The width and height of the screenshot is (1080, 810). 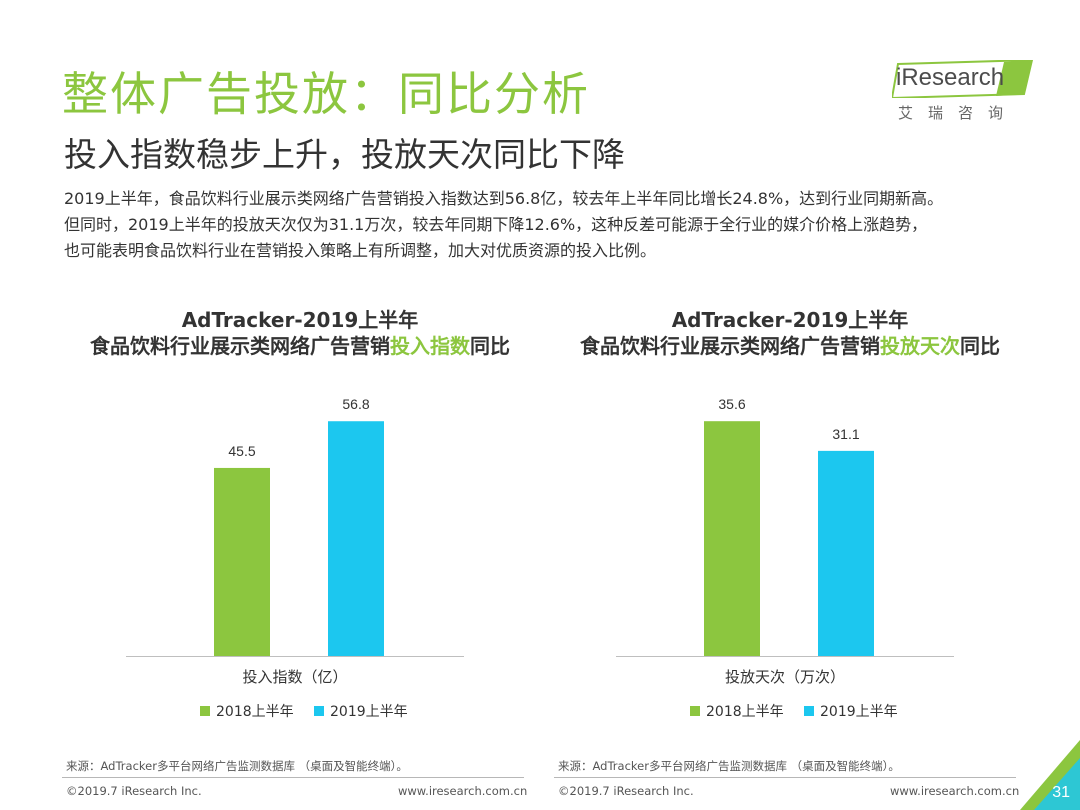 What do you see at coordinates (134, 791) in the screenshot?
I see `footer-copyright-left: ©2019.7 iResearch Inc.` at bounding box center [134, 791].